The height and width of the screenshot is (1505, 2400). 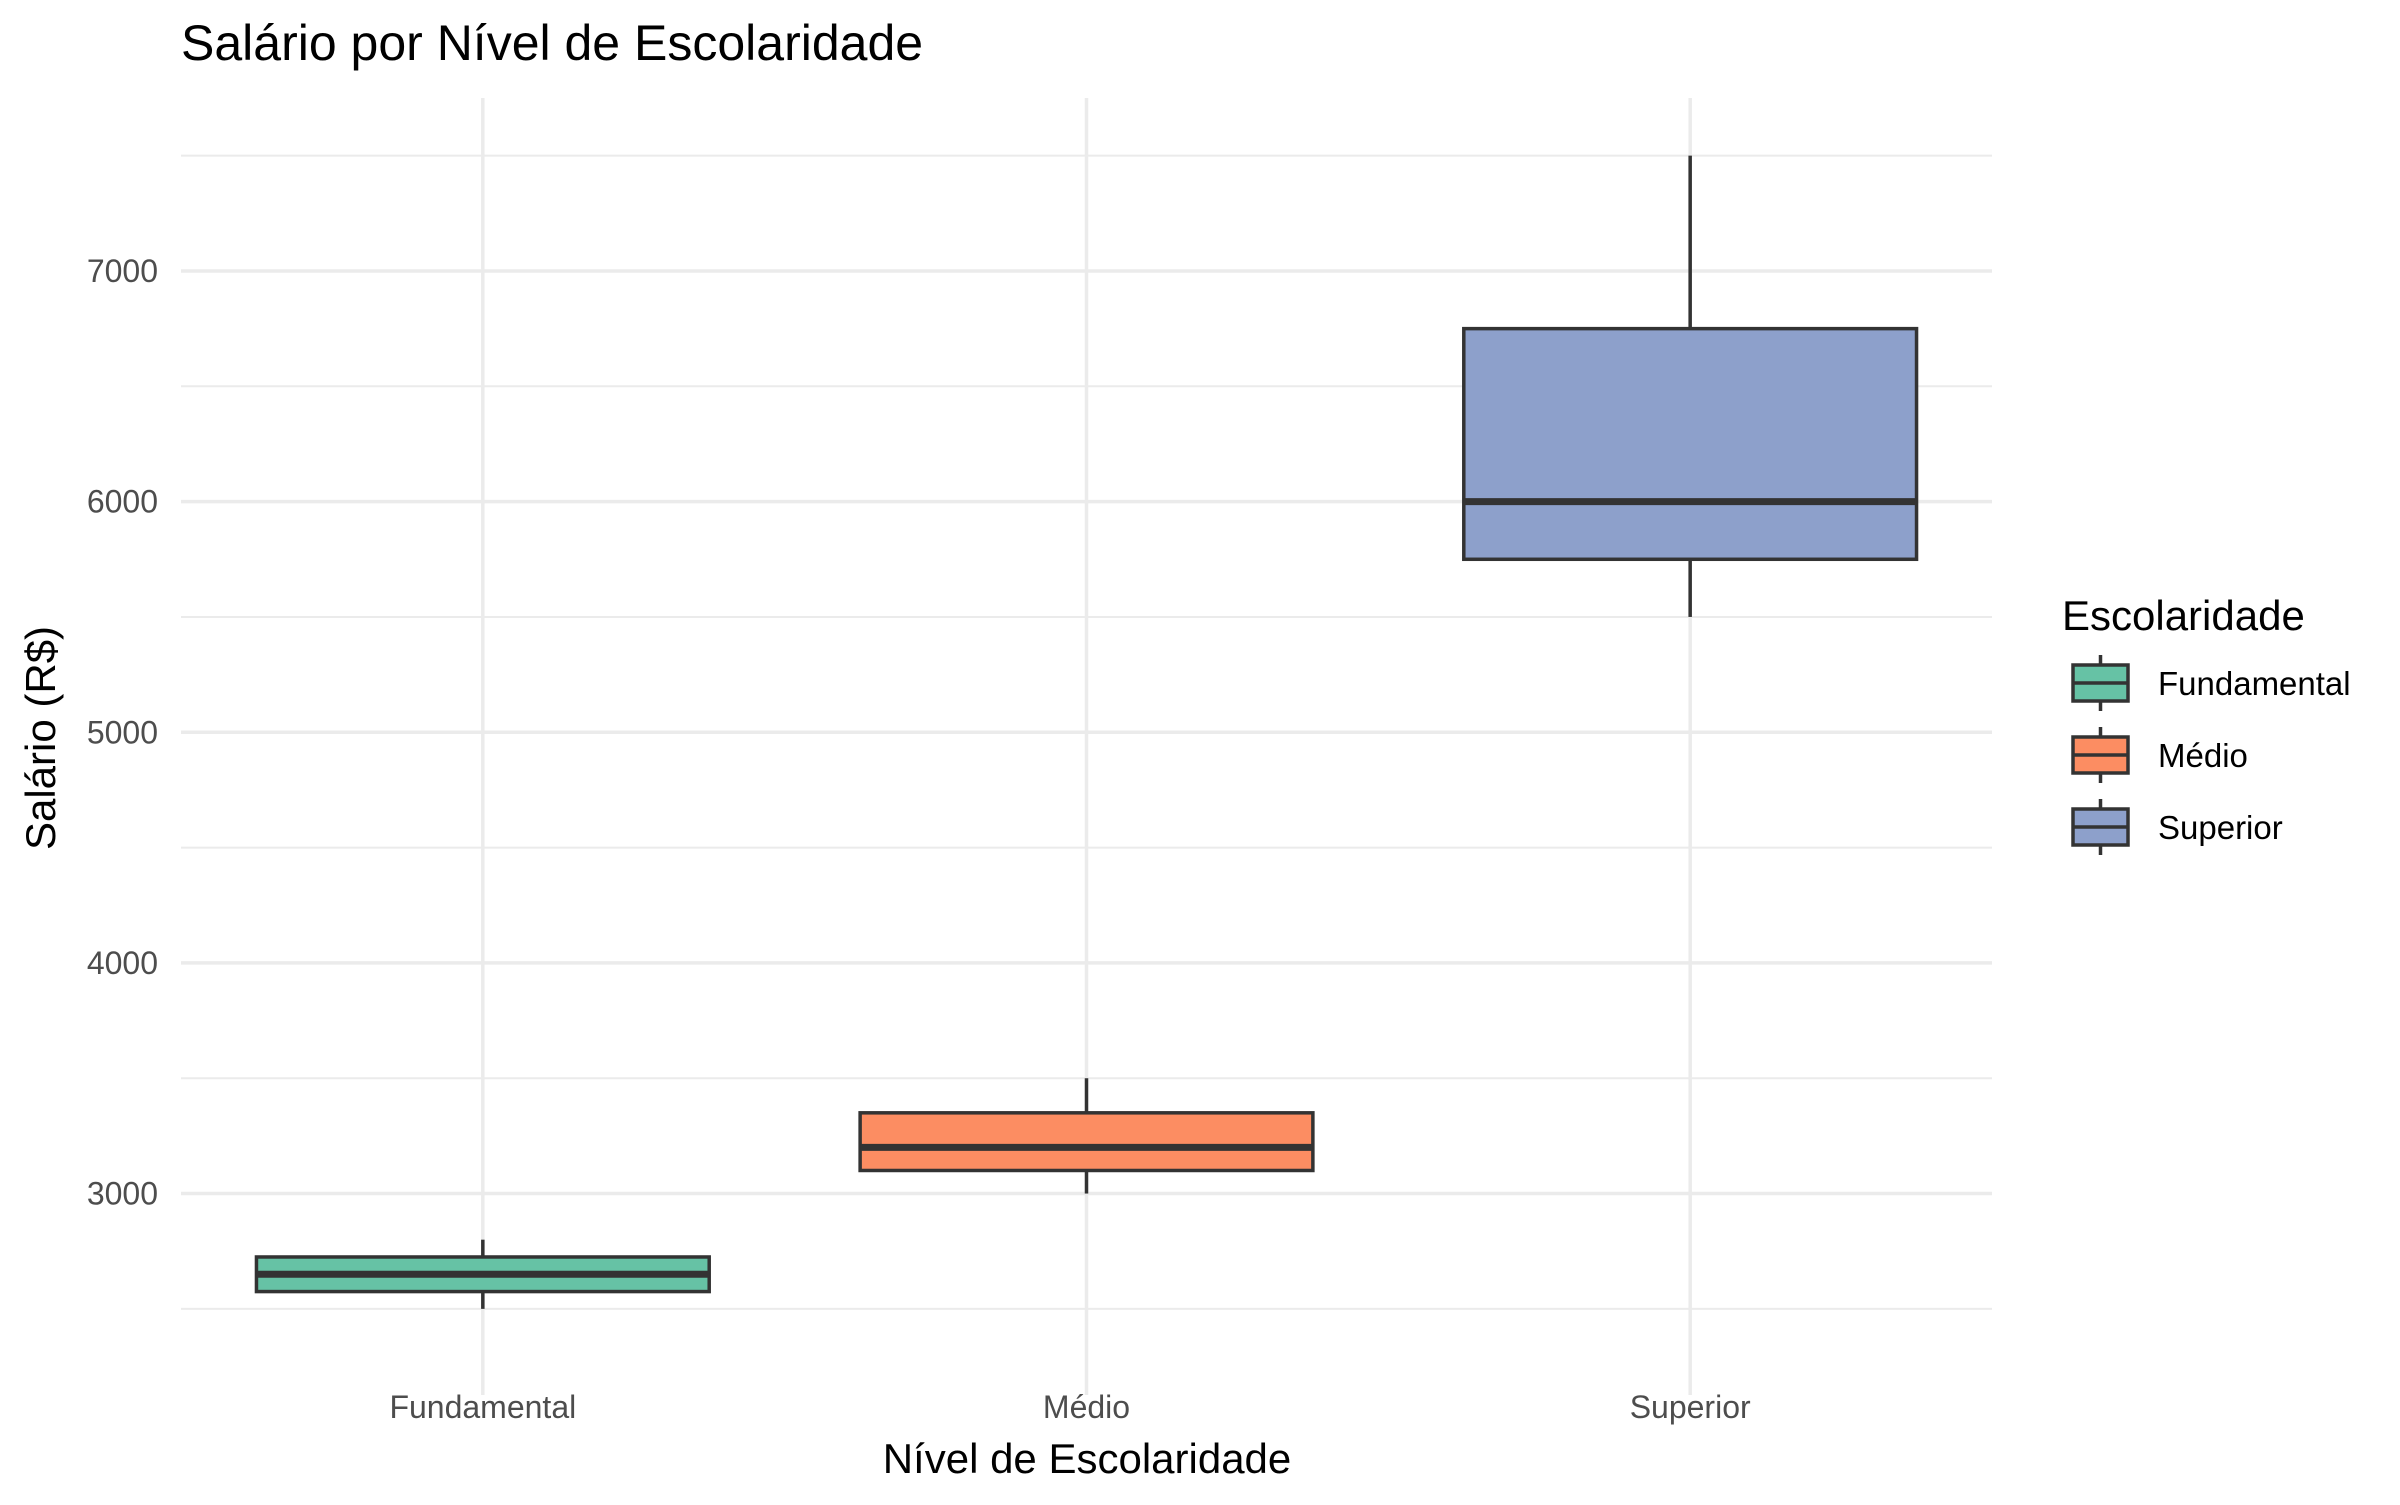 I want to click on x-tick-label: Superior, so click(x=1690, y=1407).